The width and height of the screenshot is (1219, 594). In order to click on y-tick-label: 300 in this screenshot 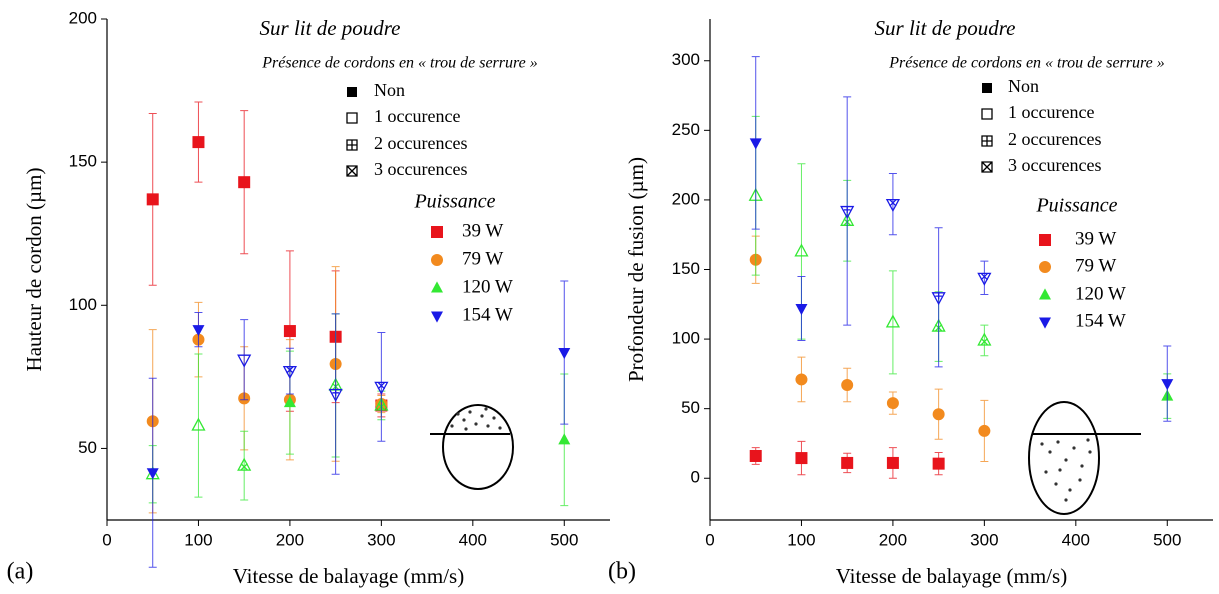, I will do `click(686, 59)`.